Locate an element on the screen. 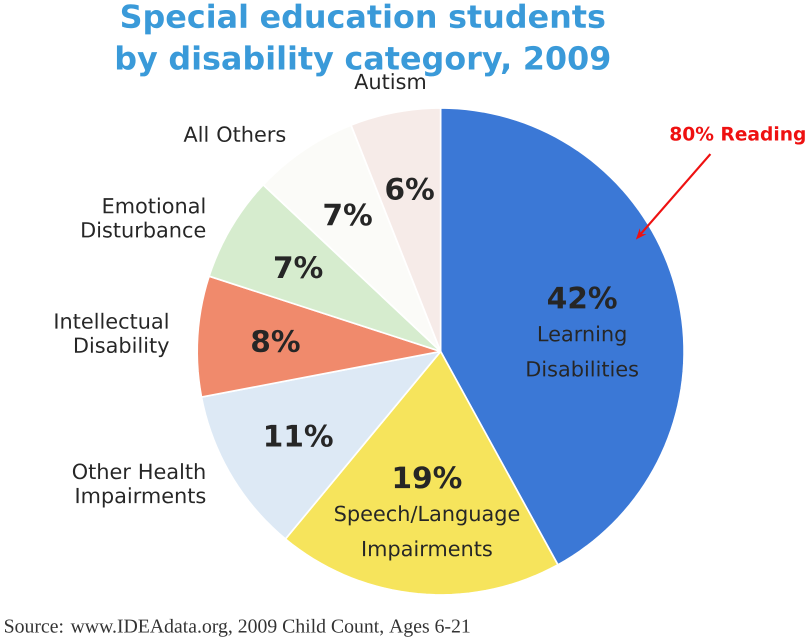 The height and width of the screenshot is (640, 810). slice-label: All Others is located at coordinates (235, 134).